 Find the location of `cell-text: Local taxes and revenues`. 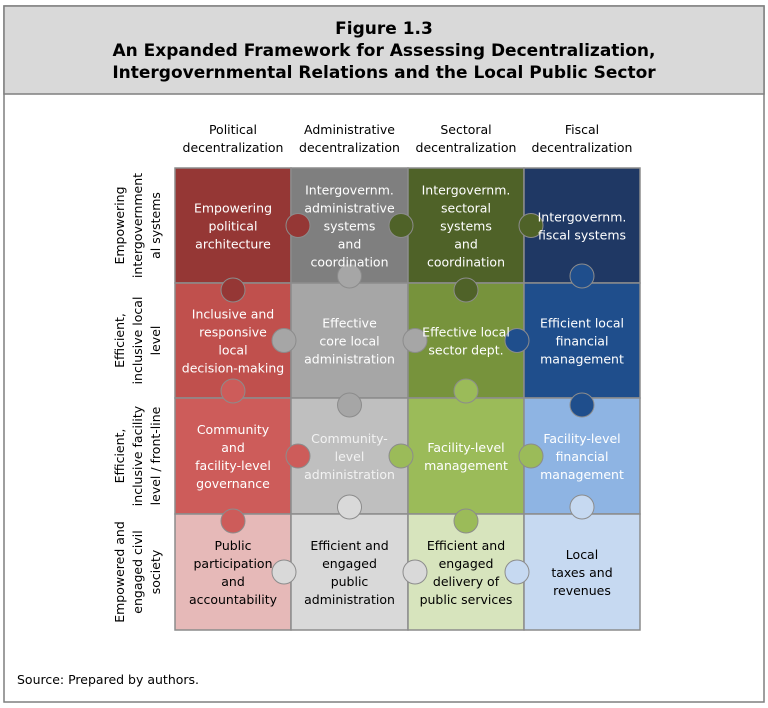

cell-text: Local taxes and revenues is located at coordinates (581, 572).